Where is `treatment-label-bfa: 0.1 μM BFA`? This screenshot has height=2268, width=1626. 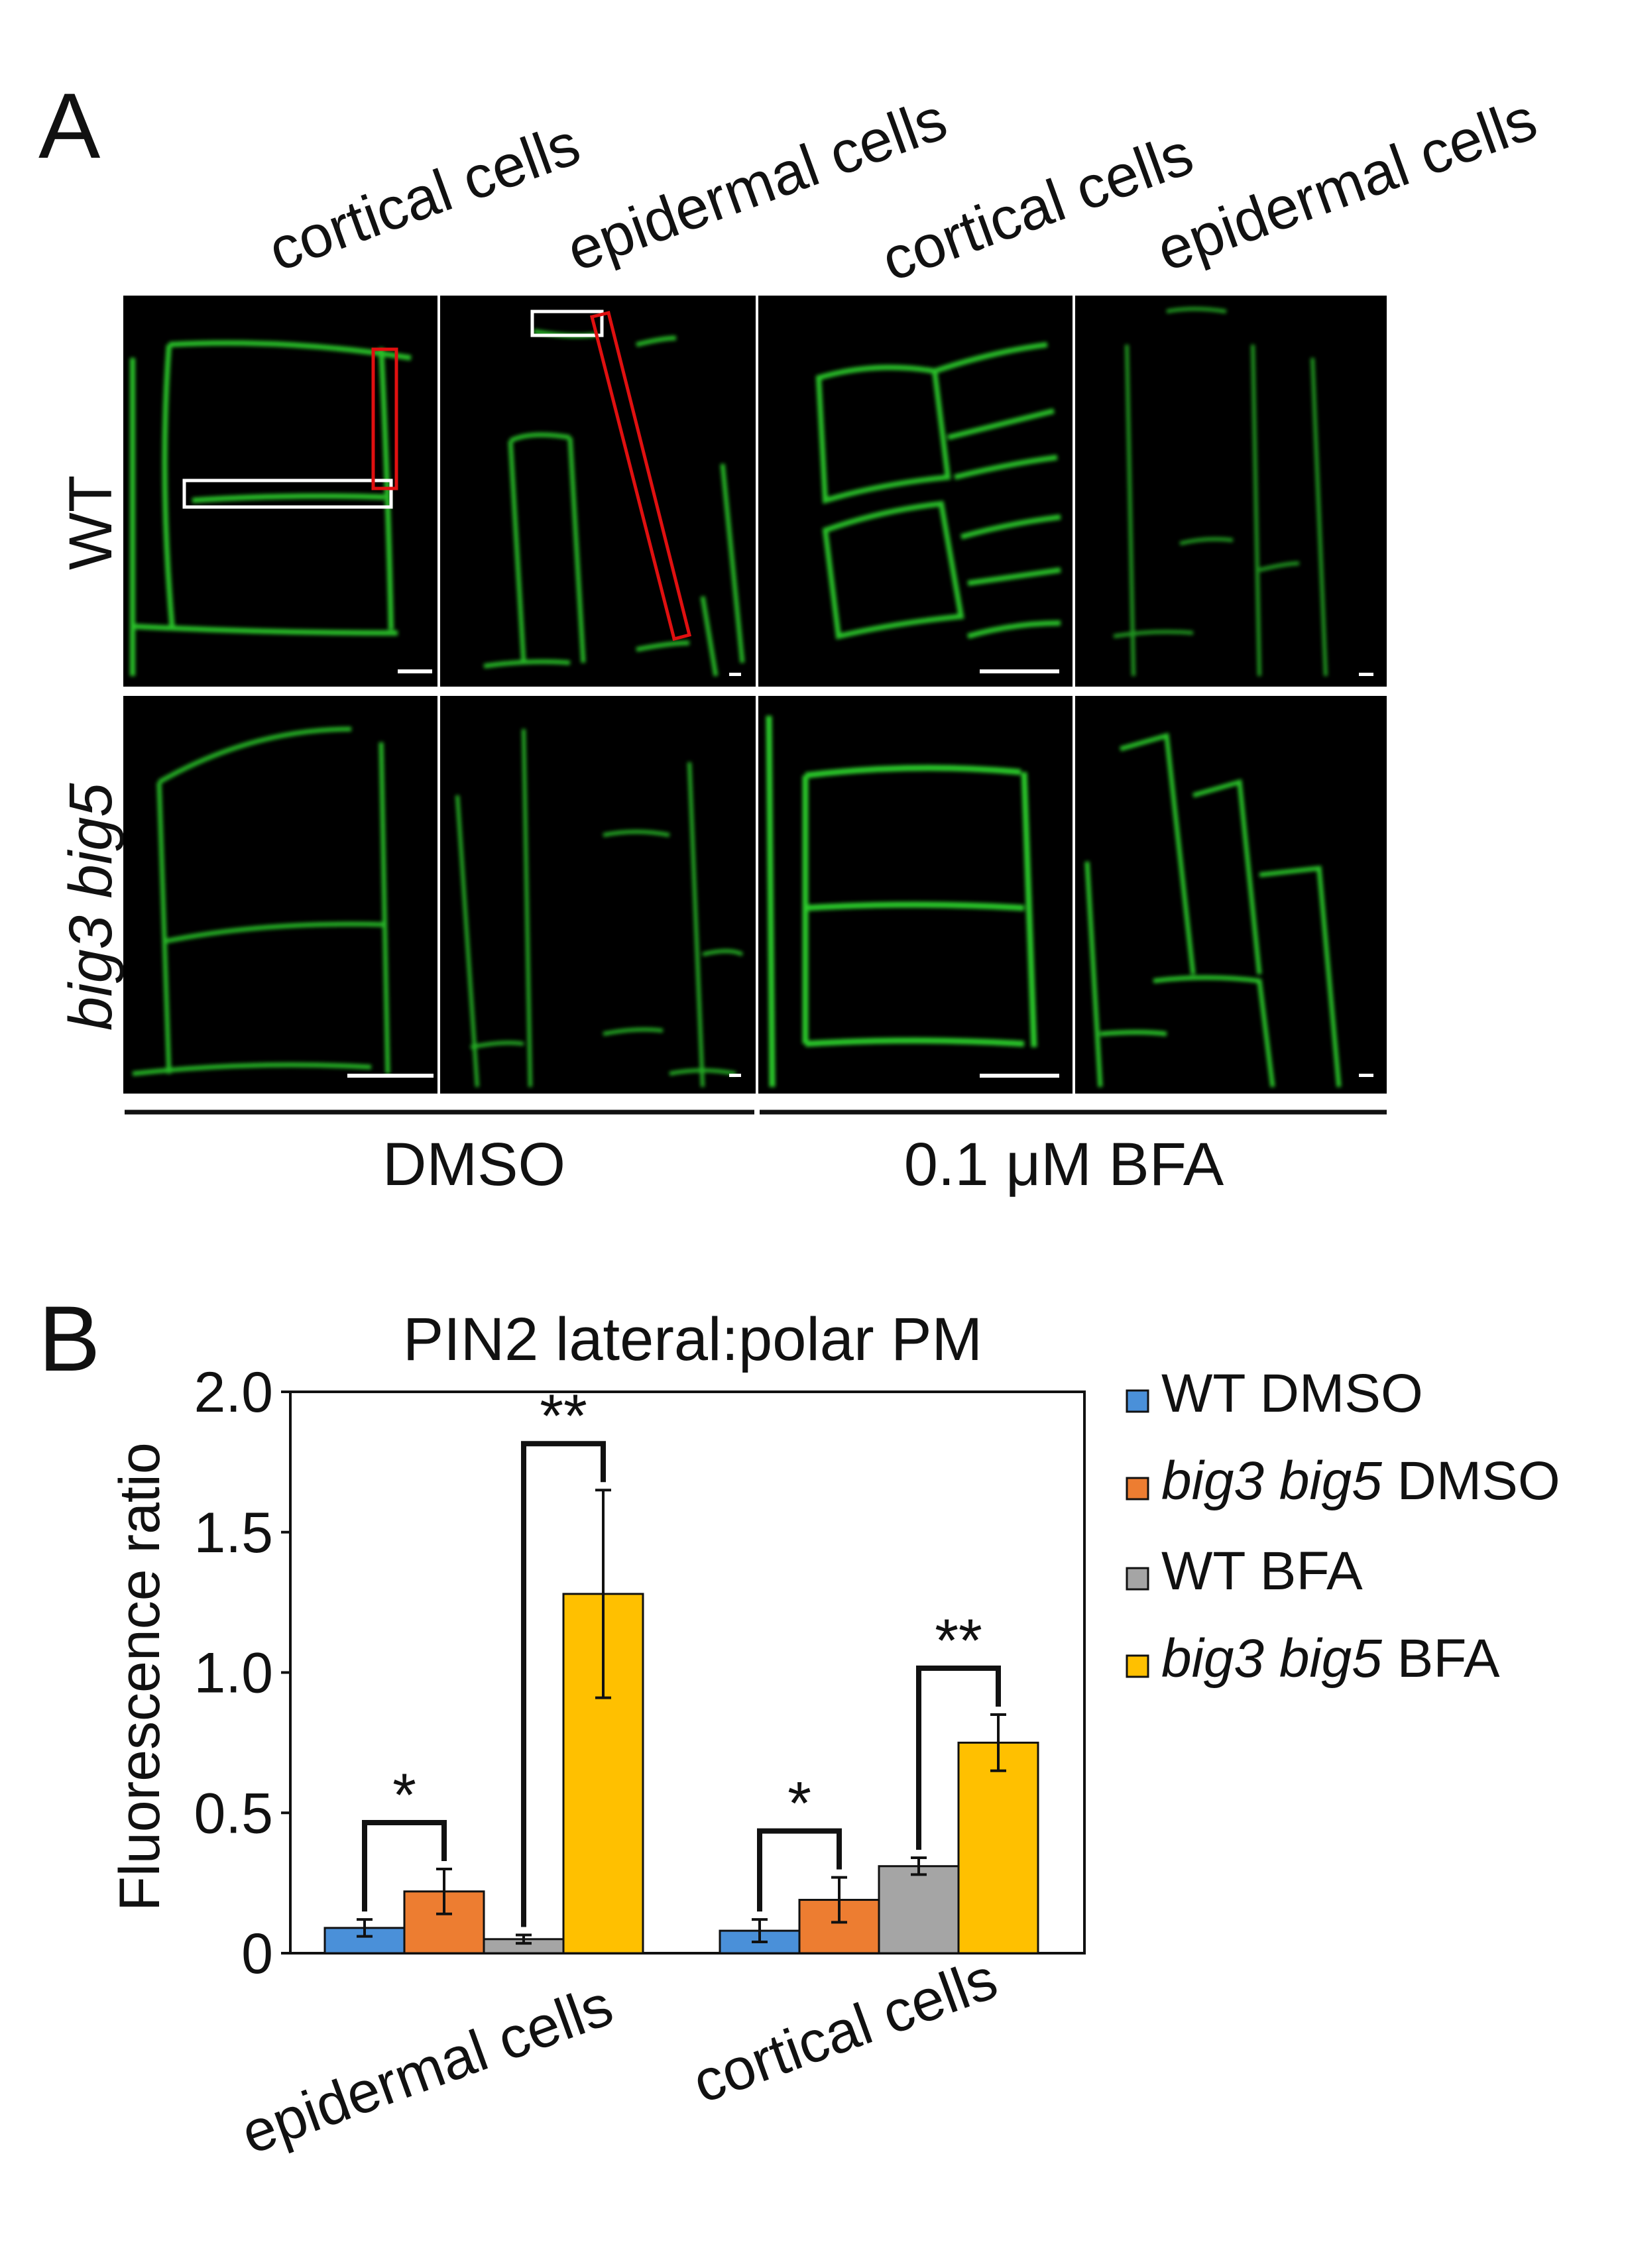 treatment-label-bfa: 0.1 μM BFA is located at coordinates (1064, 1164).